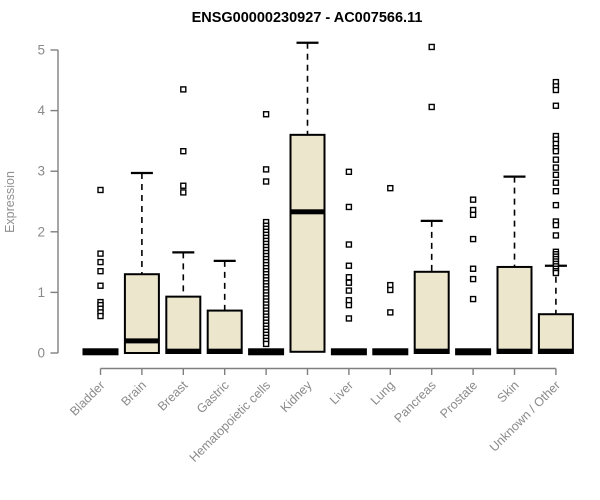 The height and width of the screenshot is (500, 600). I want to click on y-tick-label: 0, so click(41, 353).